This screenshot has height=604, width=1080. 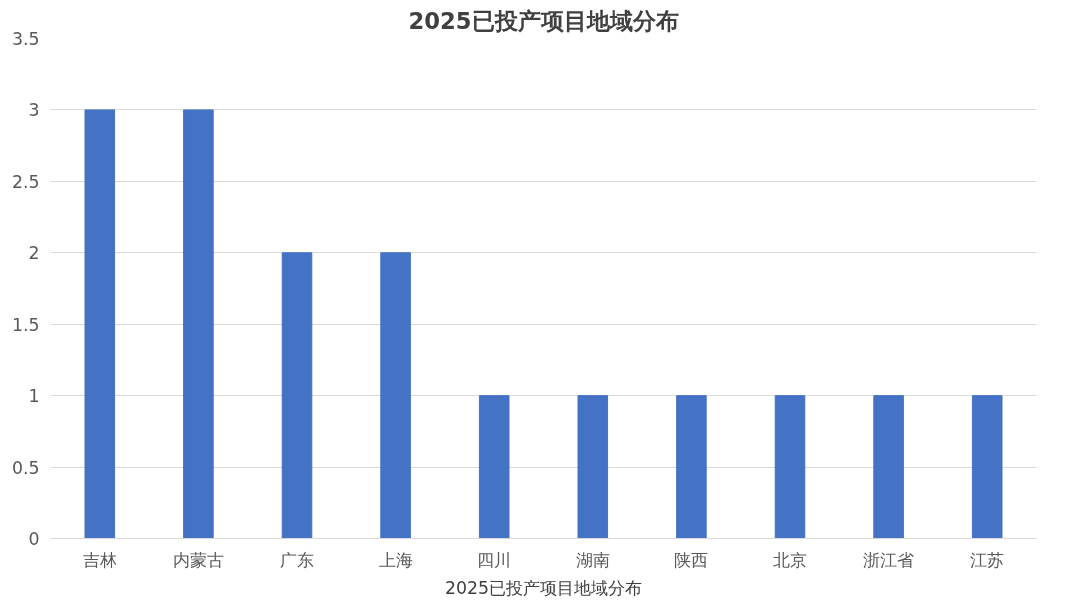 What do you see at coordinates (790, 559) in the screenshot?
I see `x-tick-label: 北京` at bounding box center [790, 559].